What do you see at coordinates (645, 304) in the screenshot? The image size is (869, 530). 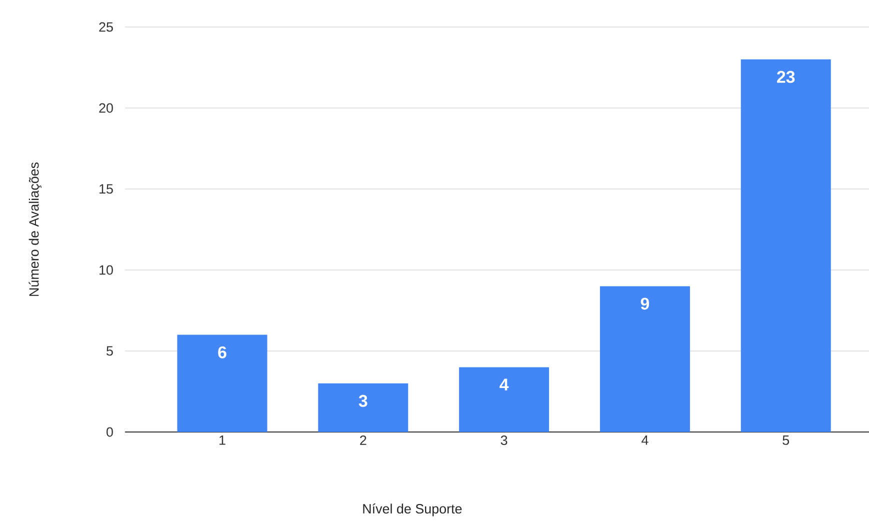 I see `data-label: 9` at bounding box center [645, 304].